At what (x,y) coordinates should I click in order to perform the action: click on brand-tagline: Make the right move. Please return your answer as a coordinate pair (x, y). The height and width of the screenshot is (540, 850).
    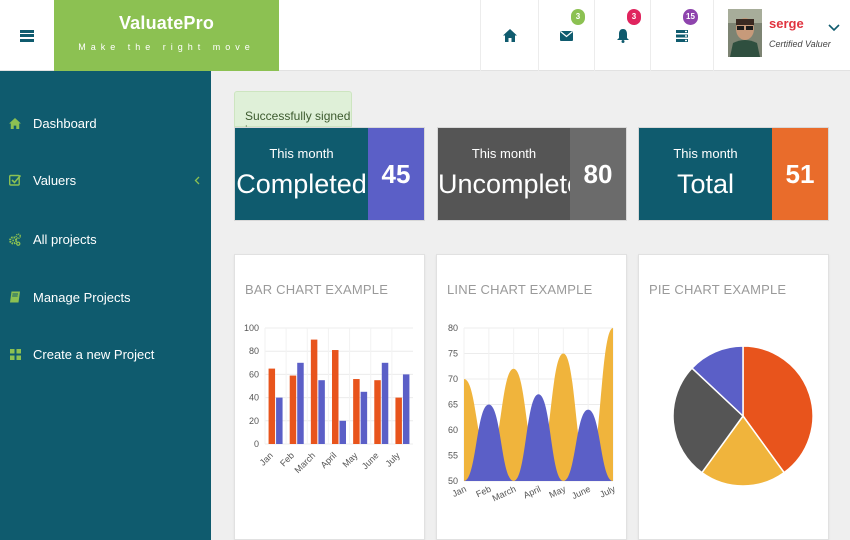
    Looking at the image, I should click on (166, 47).